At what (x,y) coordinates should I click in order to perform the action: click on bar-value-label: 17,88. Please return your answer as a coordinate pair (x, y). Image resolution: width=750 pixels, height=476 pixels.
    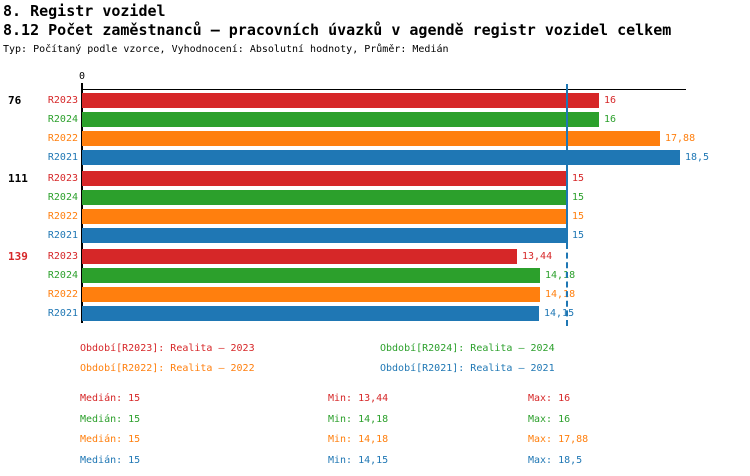
    Looking at the image, I should click on (680, 138).